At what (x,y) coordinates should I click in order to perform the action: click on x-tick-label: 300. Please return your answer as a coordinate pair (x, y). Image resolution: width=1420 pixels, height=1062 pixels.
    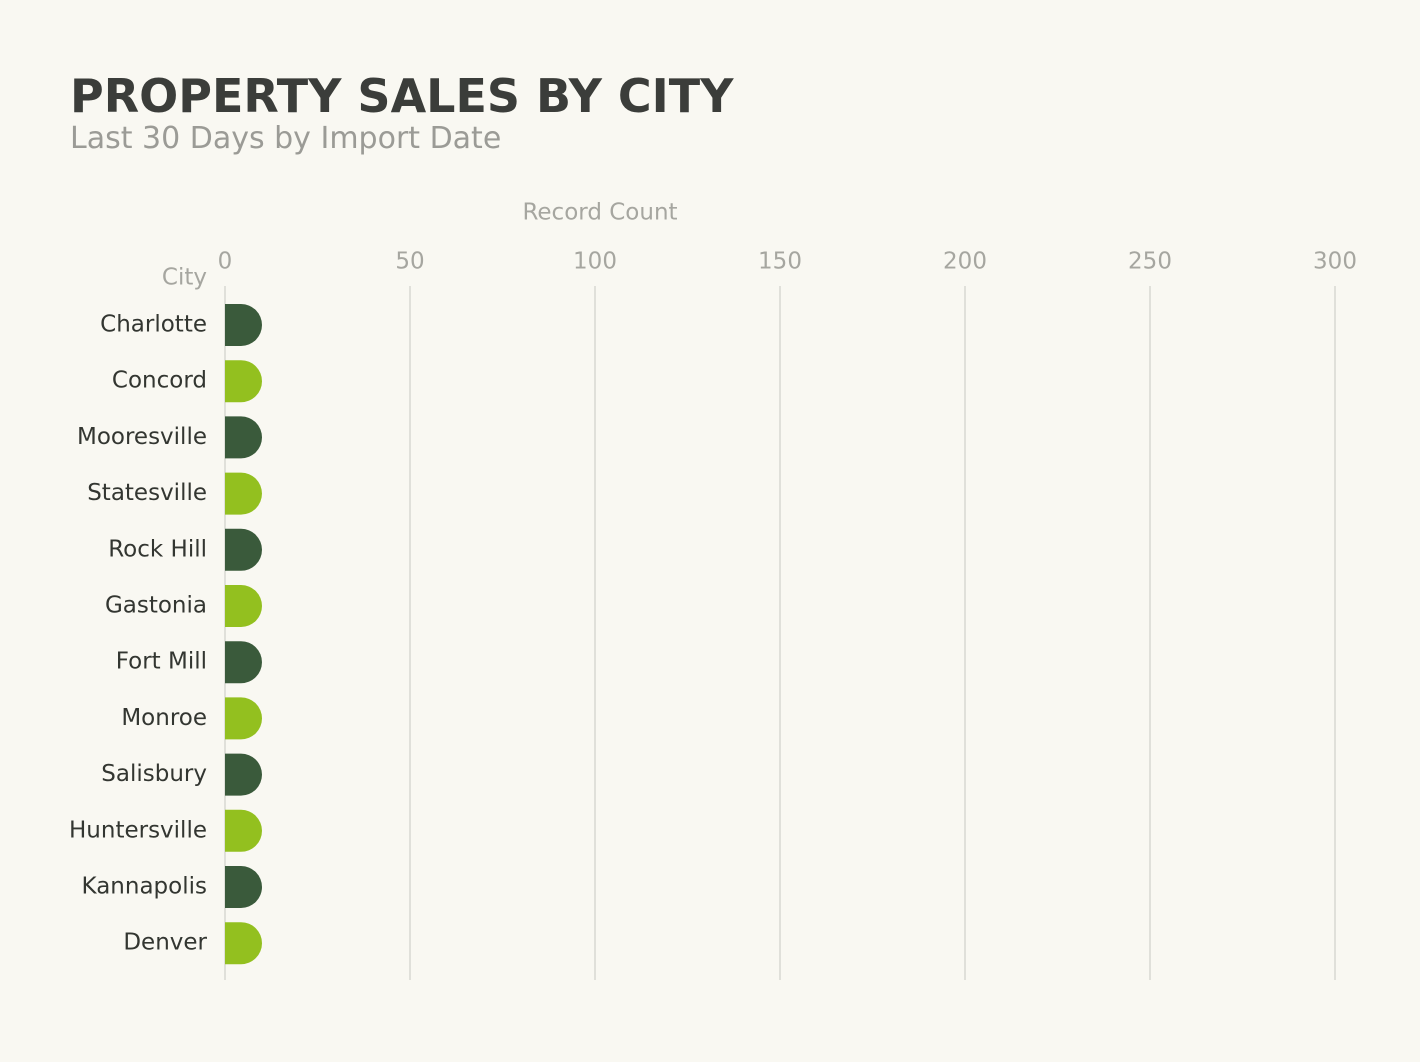
    Looking at the image, I should click on (1335, 262).